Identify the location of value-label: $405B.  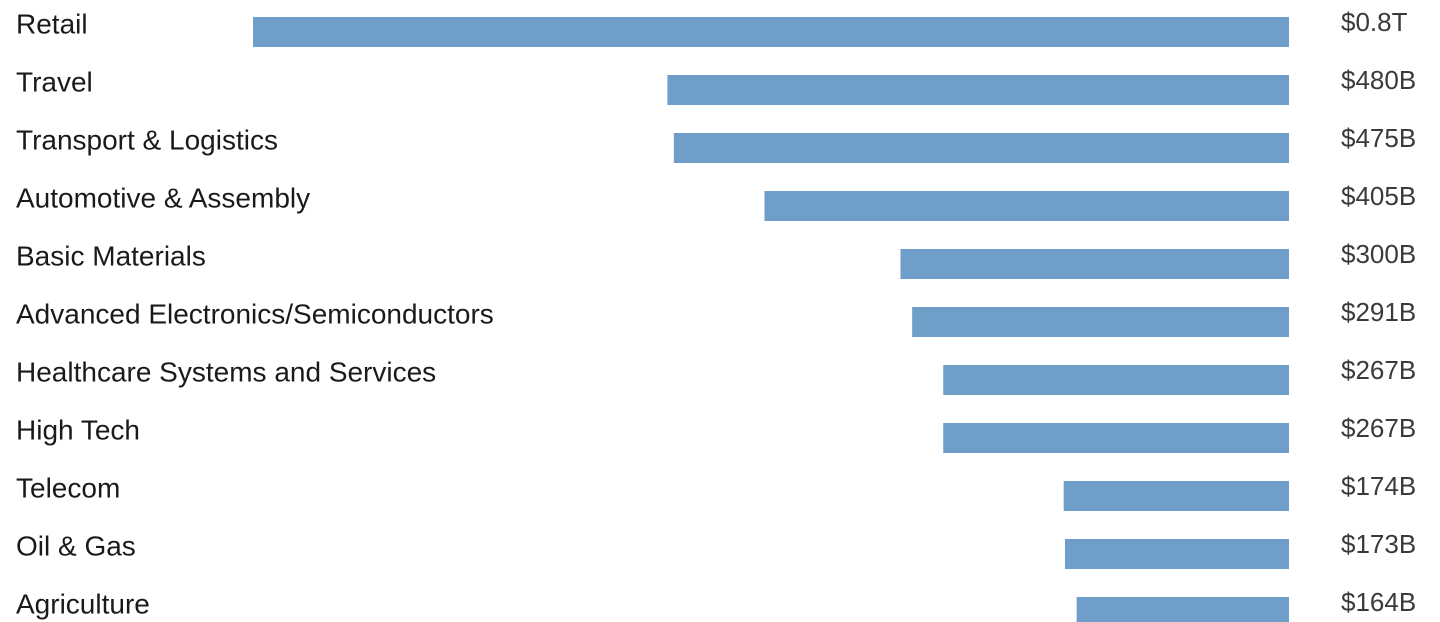
(1378, 196).